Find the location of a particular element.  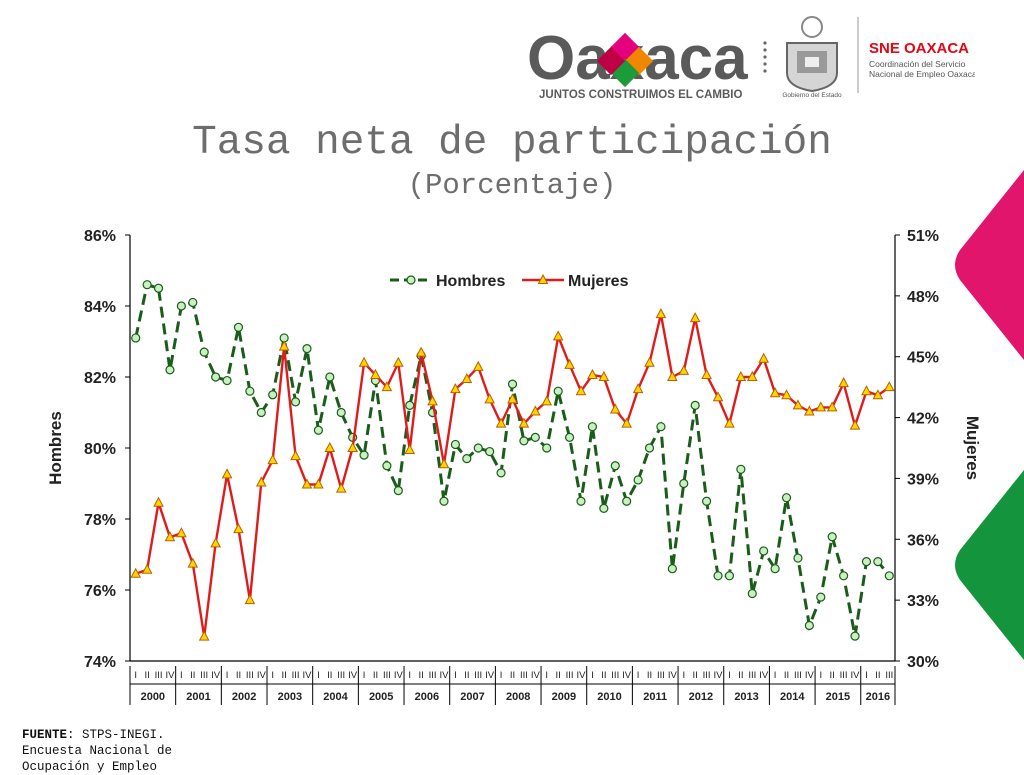

source-line3: Ocupación y Empleo is located at coordinates (90, 767).